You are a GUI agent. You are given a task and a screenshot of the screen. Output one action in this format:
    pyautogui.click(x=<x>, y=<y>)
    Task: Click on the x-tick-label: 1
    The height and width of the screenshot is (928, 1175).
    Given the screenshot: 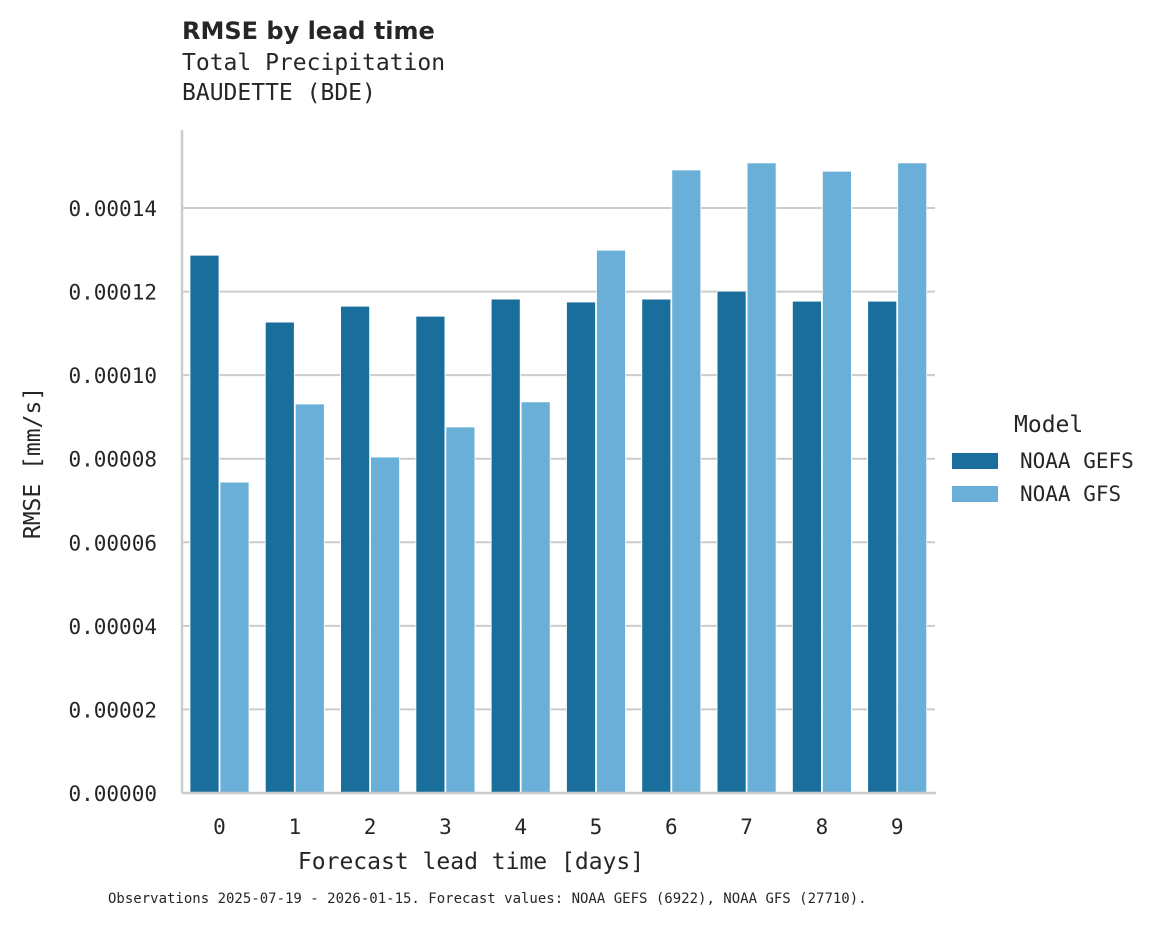 What is the action you would take?
    pyautogui.click(x=294, y=827)
    